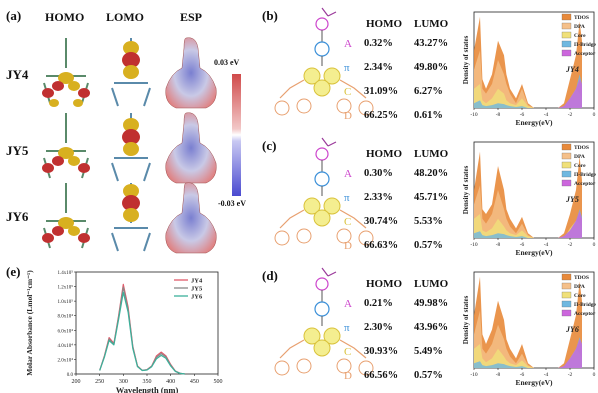 This screenshot has width=598, height=393. Describe the element at coordinates (585, 175) in the screenshot. I see `legend-label: Π-Bridge` at that location.